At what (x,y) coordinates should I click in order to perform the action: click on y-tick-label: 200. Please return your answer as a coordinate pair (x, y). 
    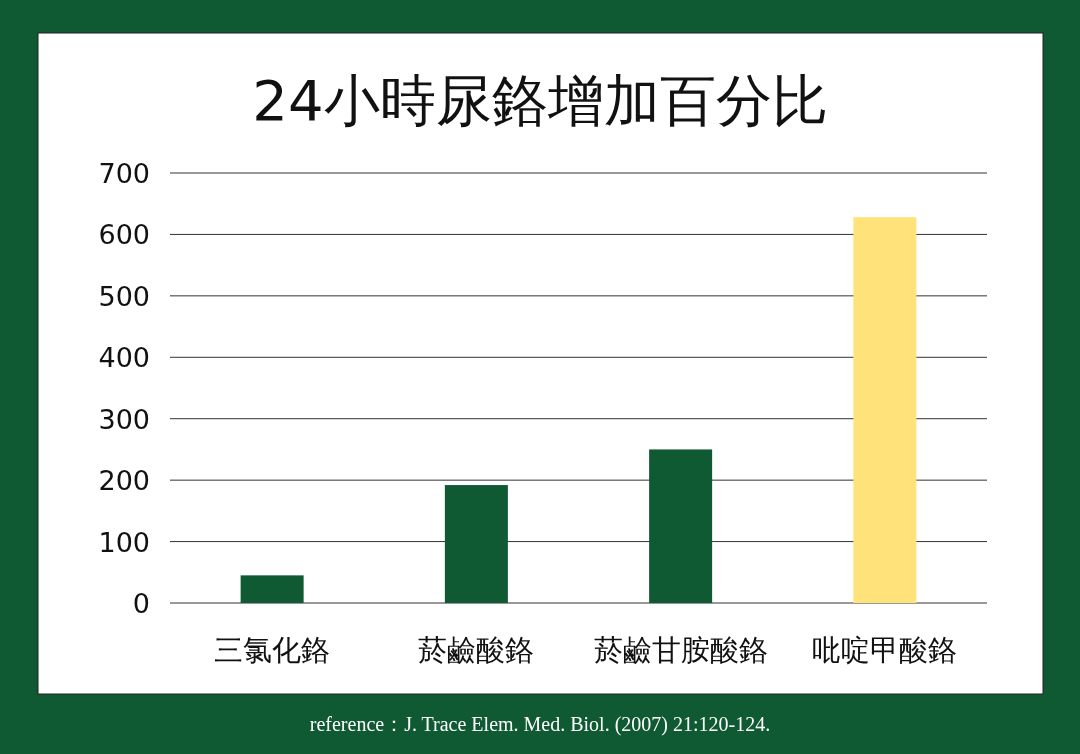
    Looking at the image, I should click on (124, 481).